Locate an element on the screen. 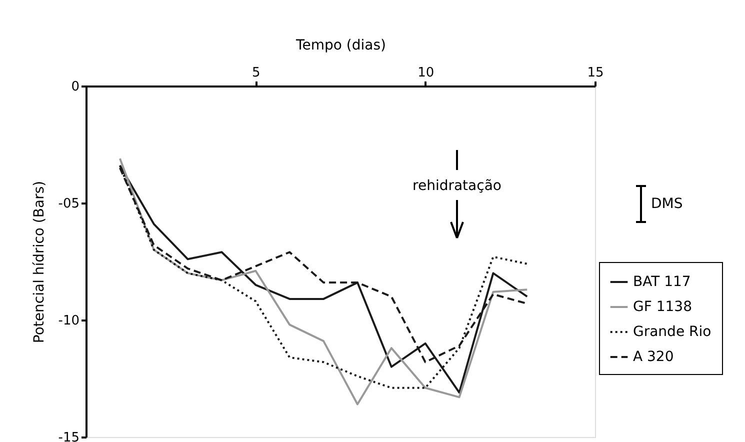  x-tick-label: 15 is located at coordinates (595, 73).